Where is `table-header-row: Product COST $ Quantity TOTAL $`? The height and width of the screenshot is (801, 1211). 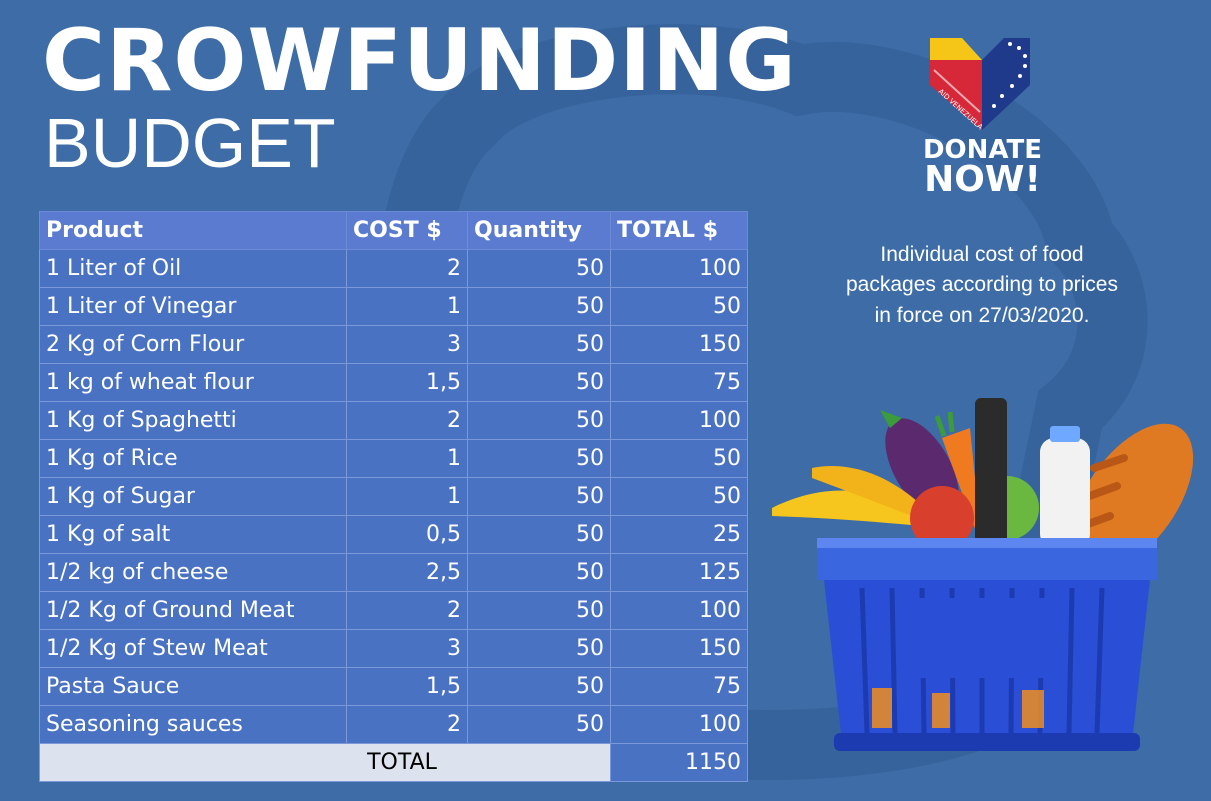
table-header-row: Product COST $ Quantity TOTAL $ is located at coordinates (393, 230).